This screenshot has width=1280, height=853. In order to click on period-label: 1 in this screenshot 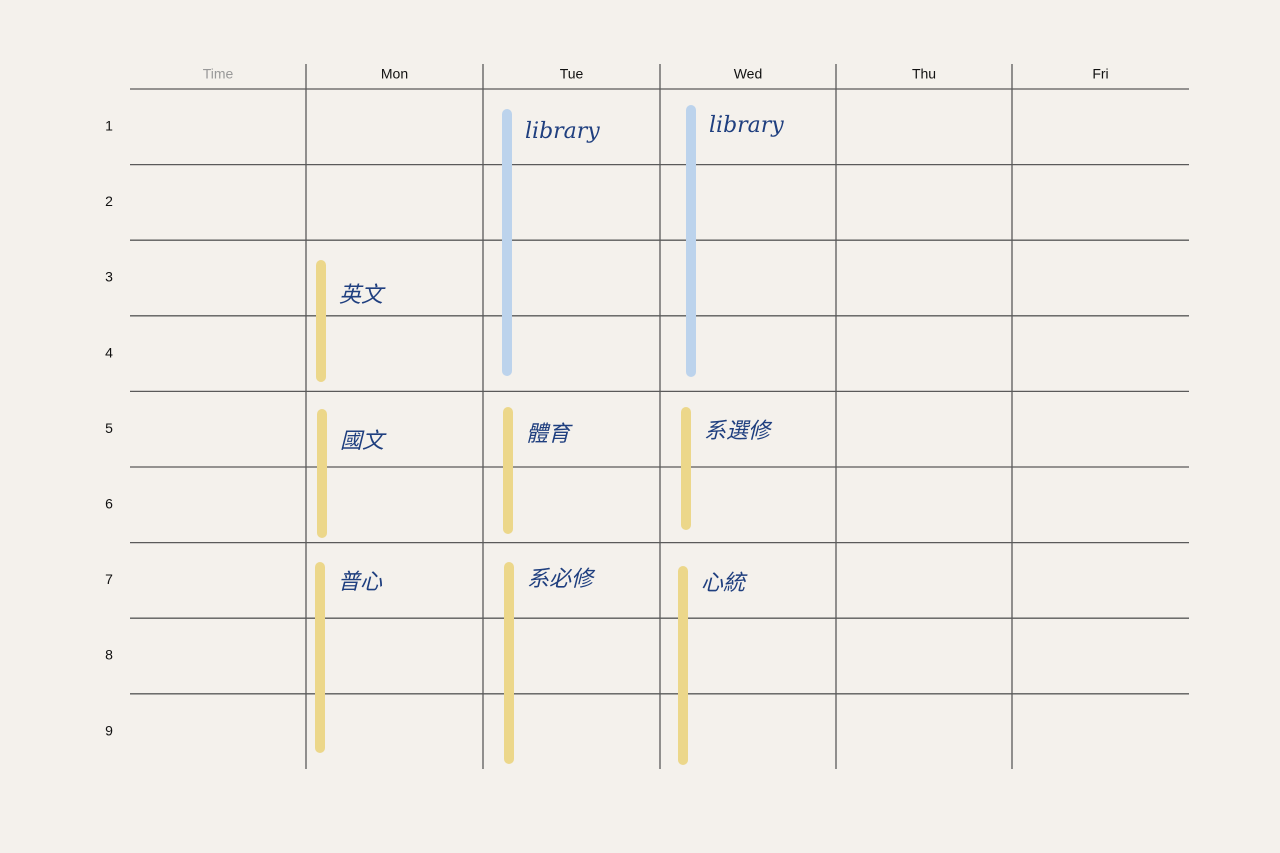, I will do `click(109, 126)`.